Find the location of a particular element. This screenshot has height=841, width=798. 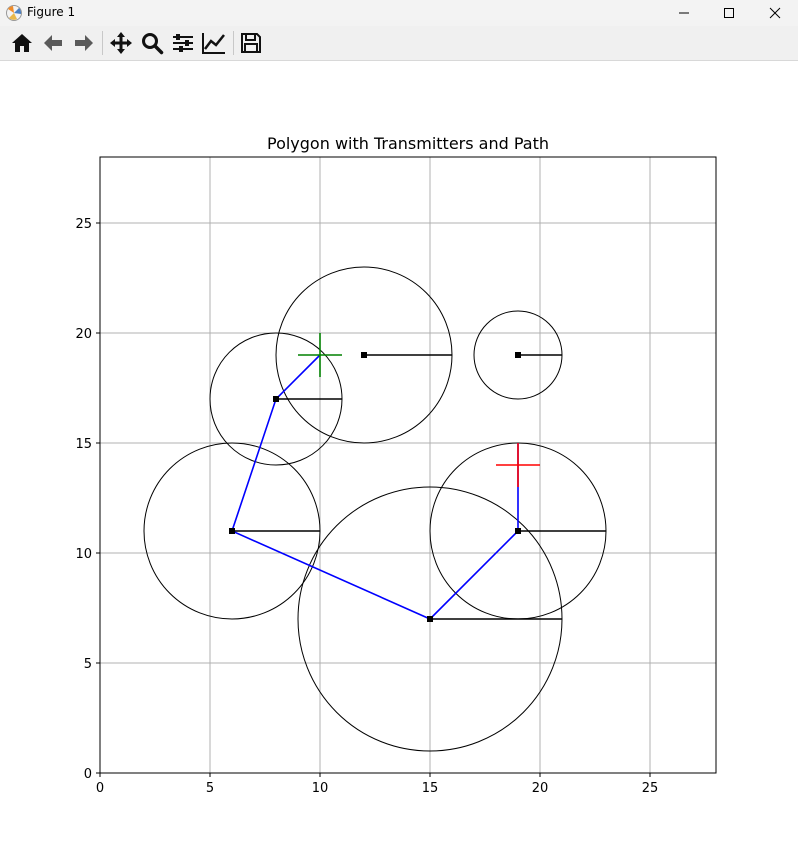

save-icon is located at coordinates (251, 43).